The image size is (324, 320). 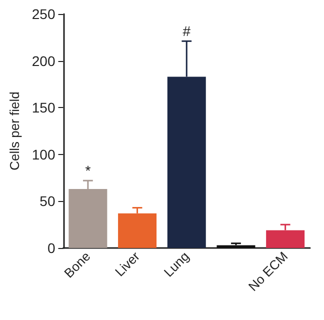 I want to click on y-tick-label: 0, so click(x=51, y=248).